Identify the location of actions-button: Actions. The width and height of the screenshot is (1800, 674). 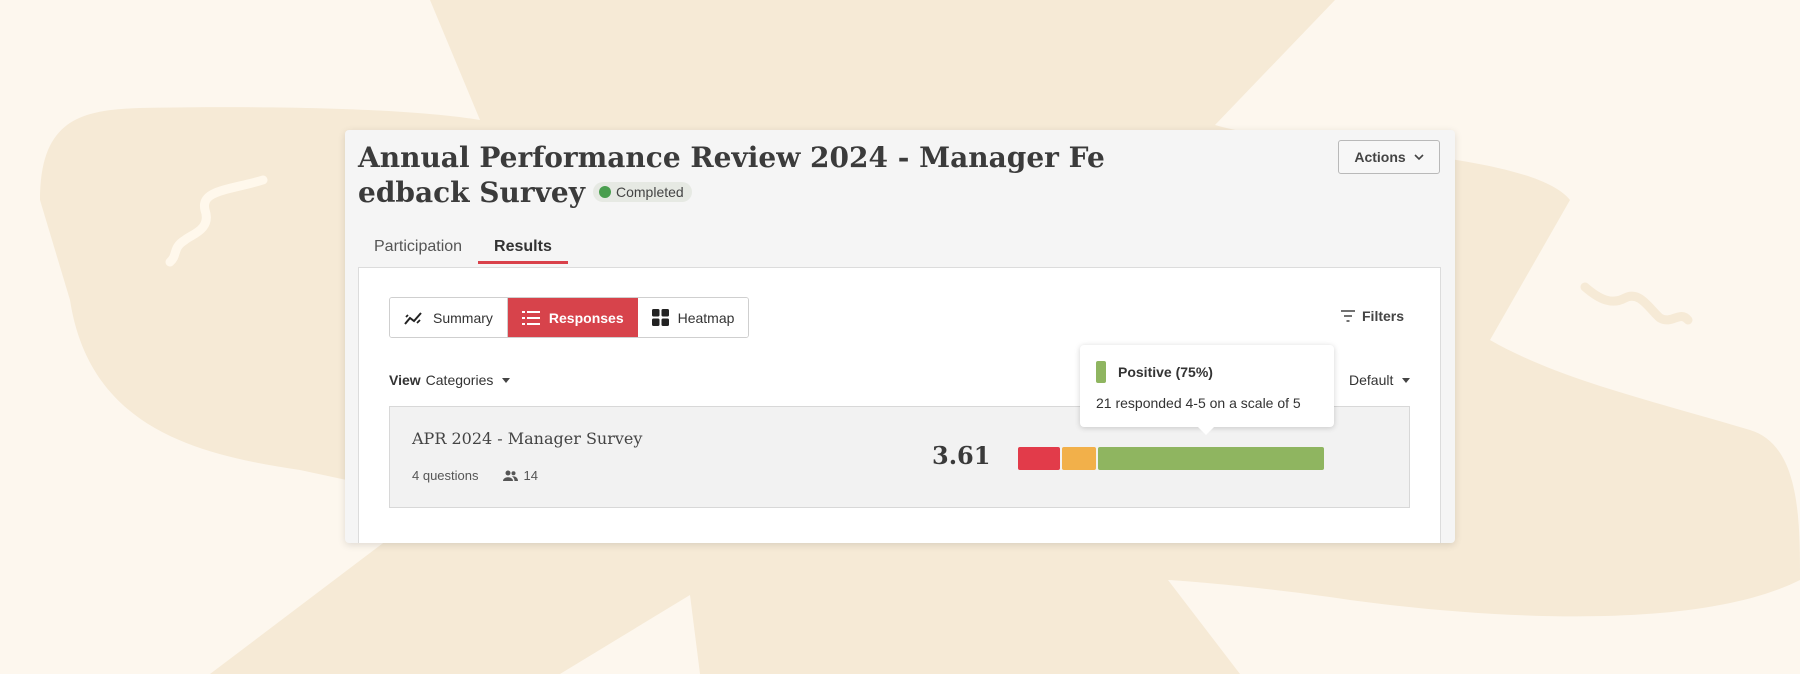
(1389, 157).